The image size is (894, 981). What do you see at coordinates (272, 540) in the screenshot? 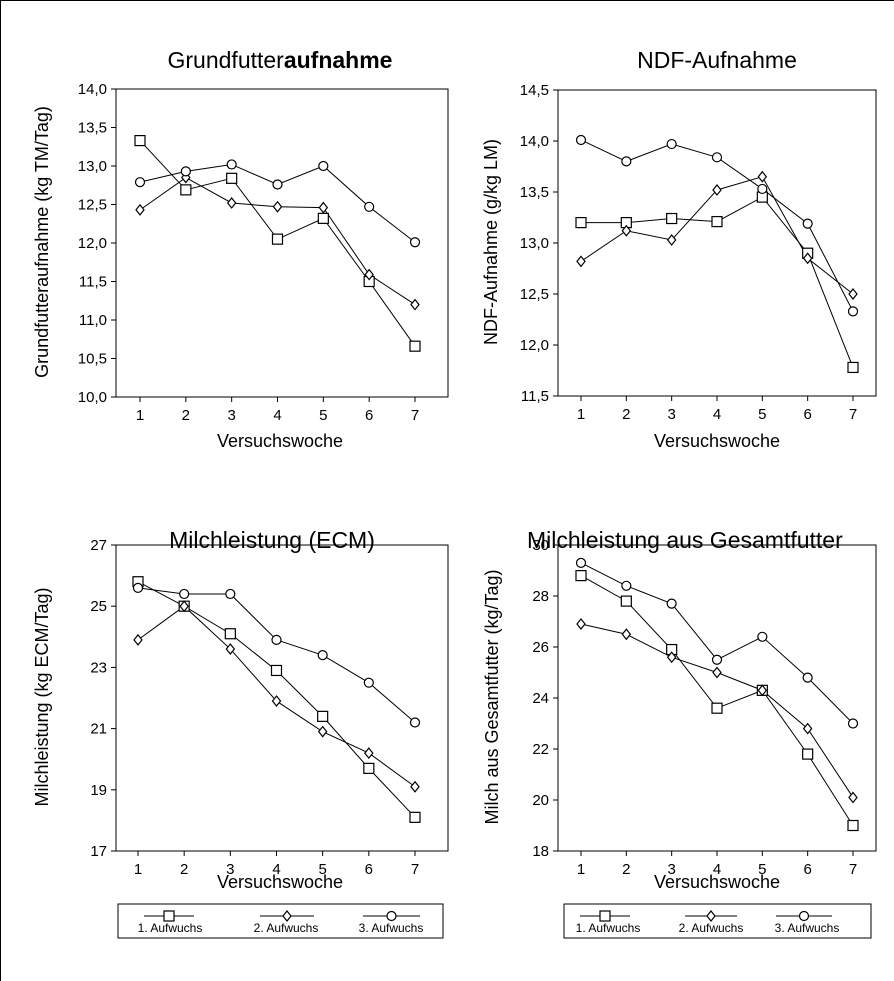
I see `chart-title: Milchleistung (ECM)` at bounding box center [272, 540].